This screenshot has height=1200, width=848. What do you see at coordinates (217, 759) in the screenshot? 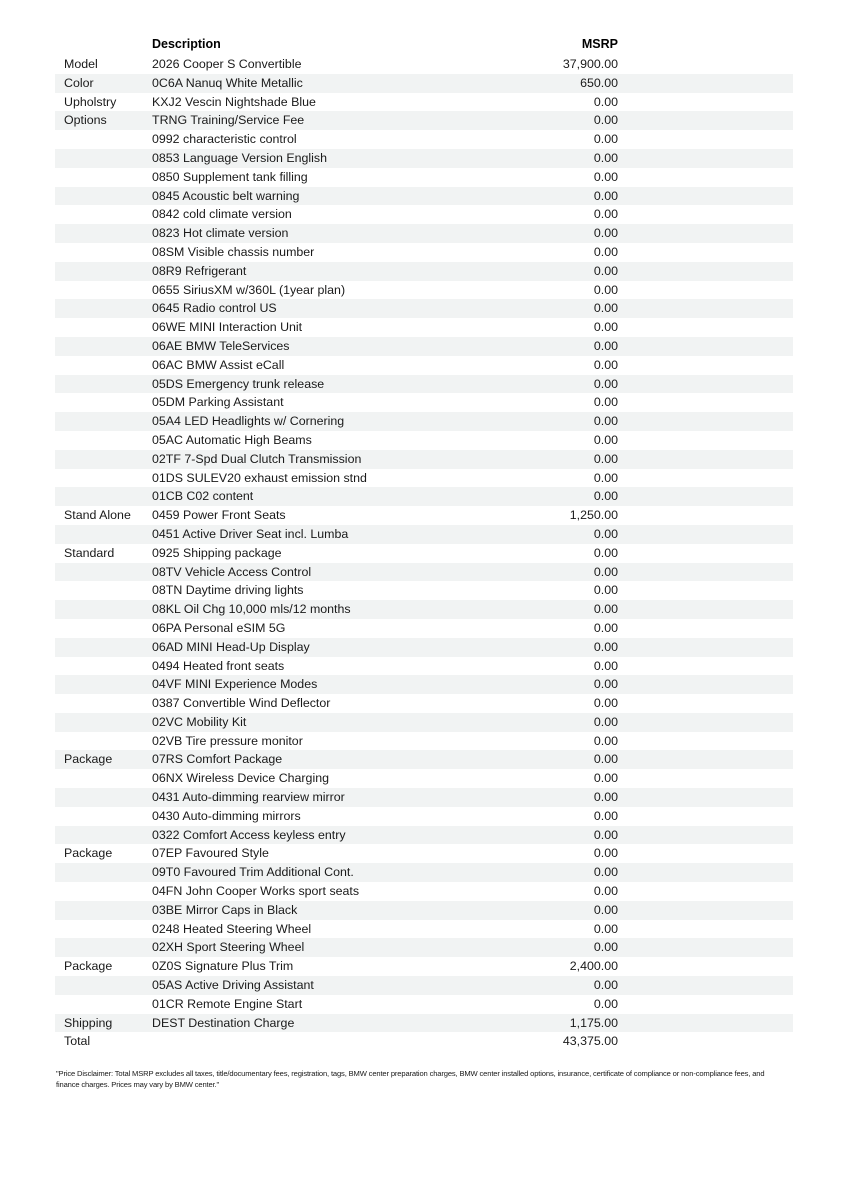
I see `cell-description: 07RS Comfort Package` at bounding box center [217, 759].